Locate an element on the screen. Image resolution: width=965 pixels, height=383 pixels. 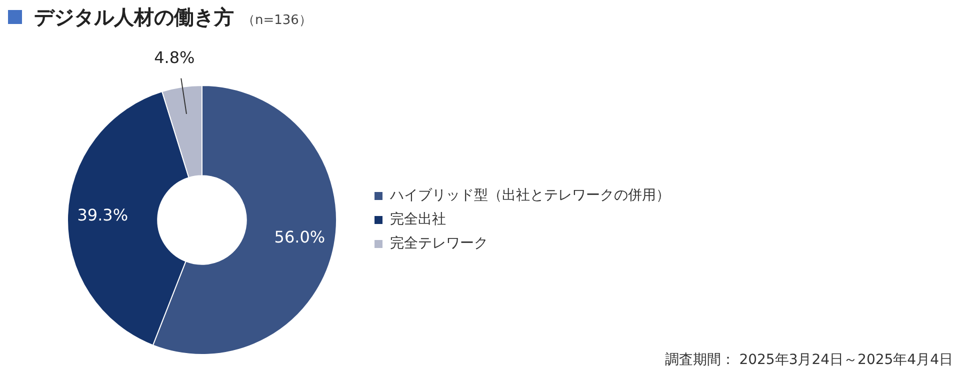
data-label: 39.3% is located at coordinates (102, 215).